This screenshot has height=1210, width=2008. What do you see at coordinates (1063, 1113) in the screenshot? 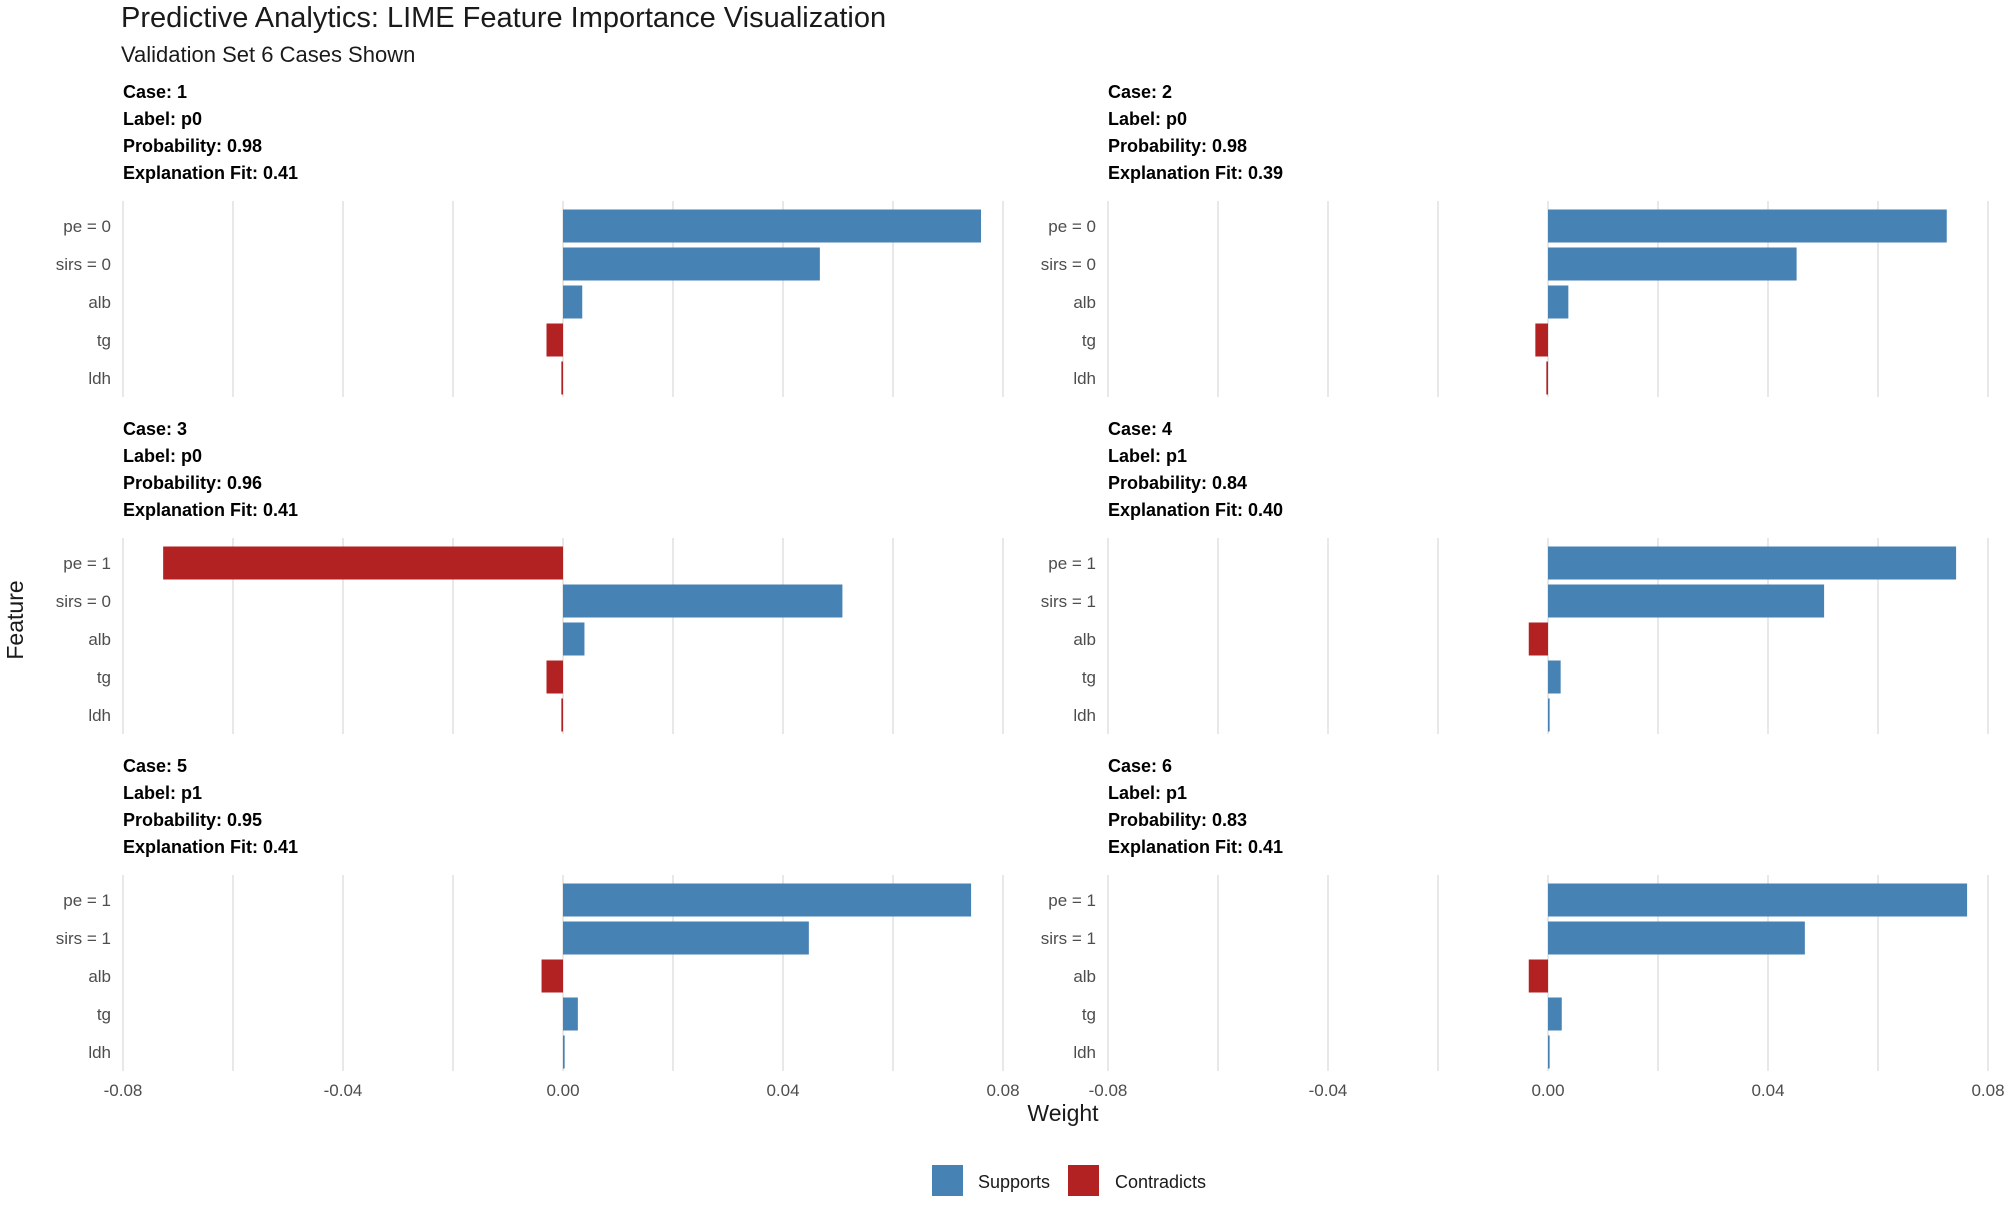
I see `x-axis-title: Weight` at bounding box center [1063, 1113].